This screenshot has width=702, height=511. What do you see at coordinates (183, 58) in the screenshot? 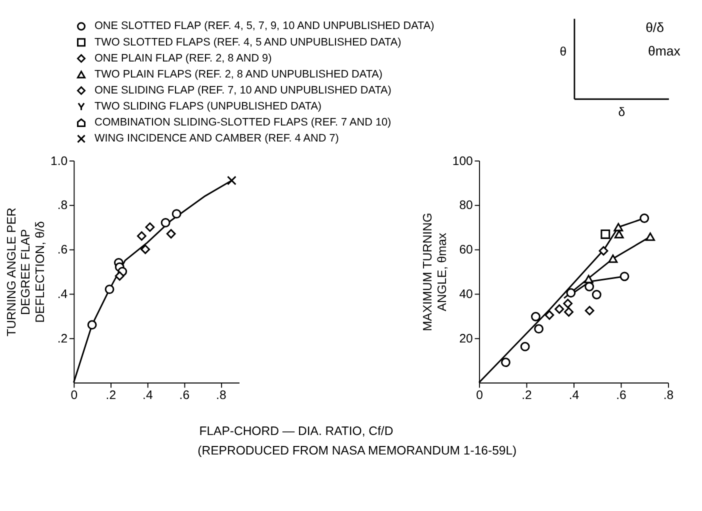
I see `legend-label: ONE PLAIN FLAP (REF. 2, 8 AND 9)` at bounding box center [183, 58].